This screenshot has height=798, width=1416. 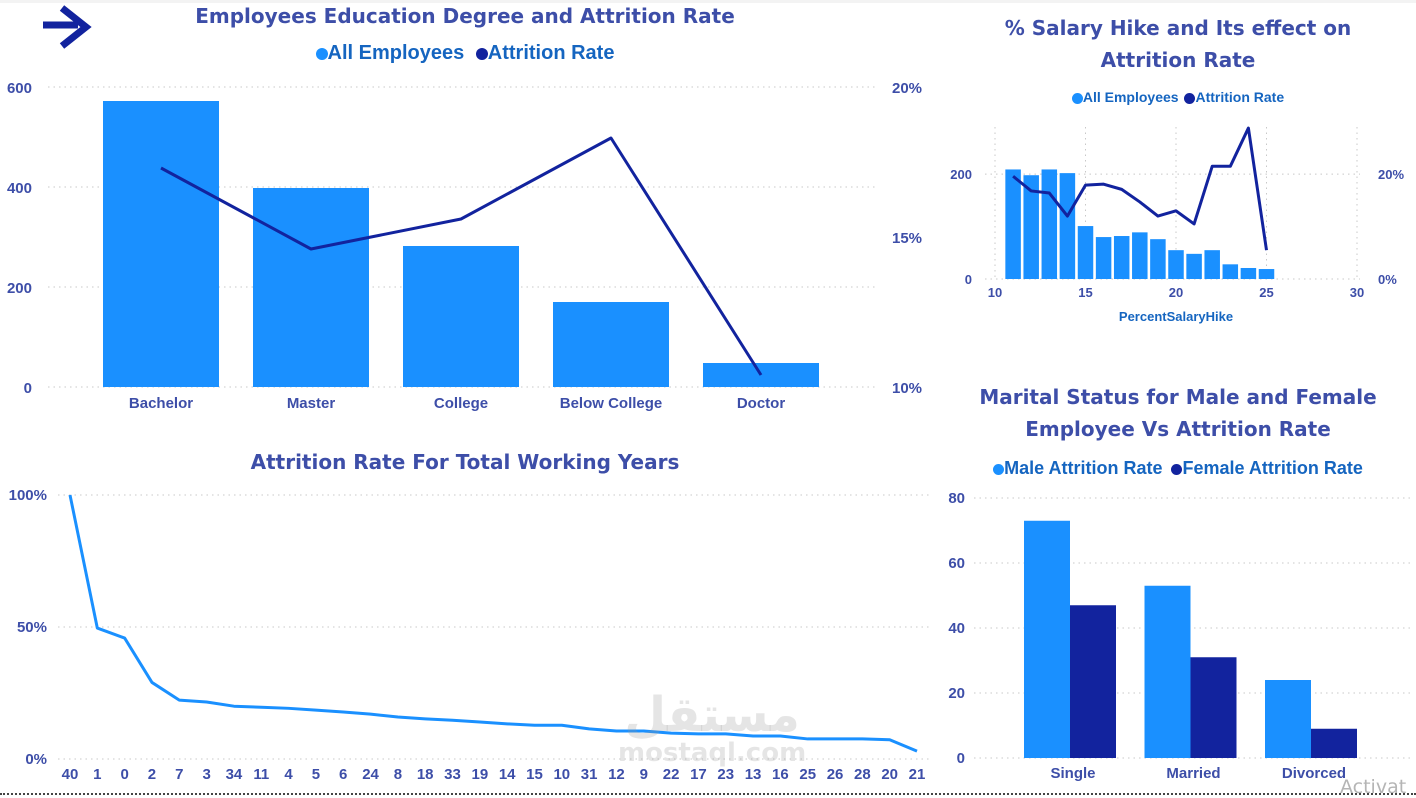 What do you see at coordinates (479, 774) in the screenshot?
I see `x-tick-label: 19` at bounding box center [479, 774].